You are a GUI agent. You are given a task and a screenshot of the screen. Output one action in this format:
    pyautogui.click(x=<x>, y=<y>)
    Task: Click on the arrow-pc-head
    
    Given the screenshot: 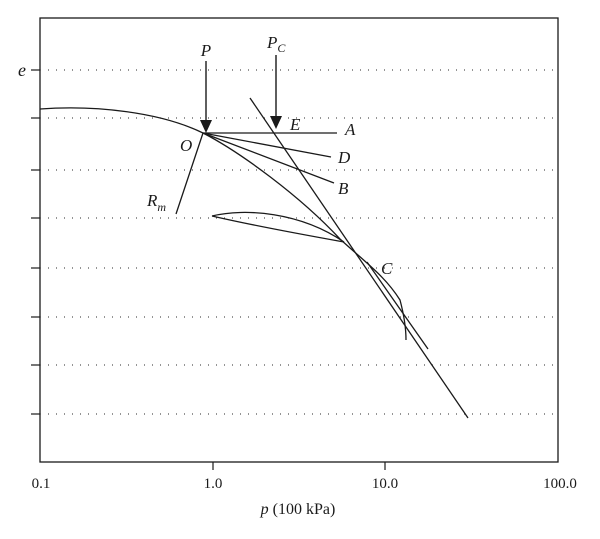 What is the action you would take?
    pyautogui.click(x=276, y=122)
    